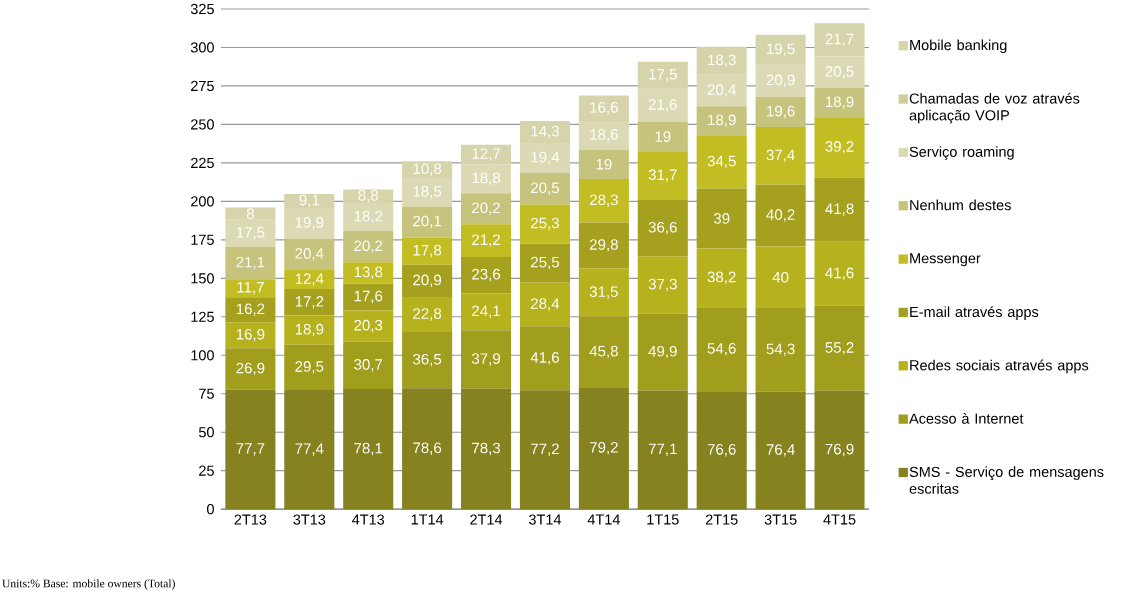 This screenshot has height=597, width=1141. I want to click on data-label: 19, so click(604, 164).